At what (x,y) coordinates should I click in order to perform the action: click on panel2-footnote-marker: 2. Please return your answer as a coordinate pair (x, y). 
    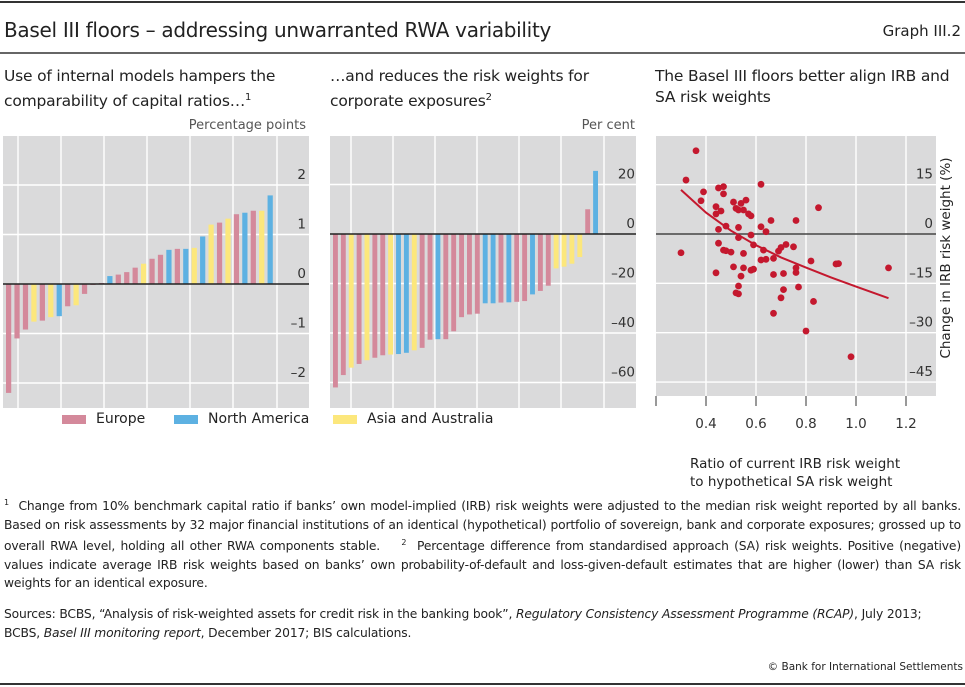
    Looking at the image, I should click on (488, 97).